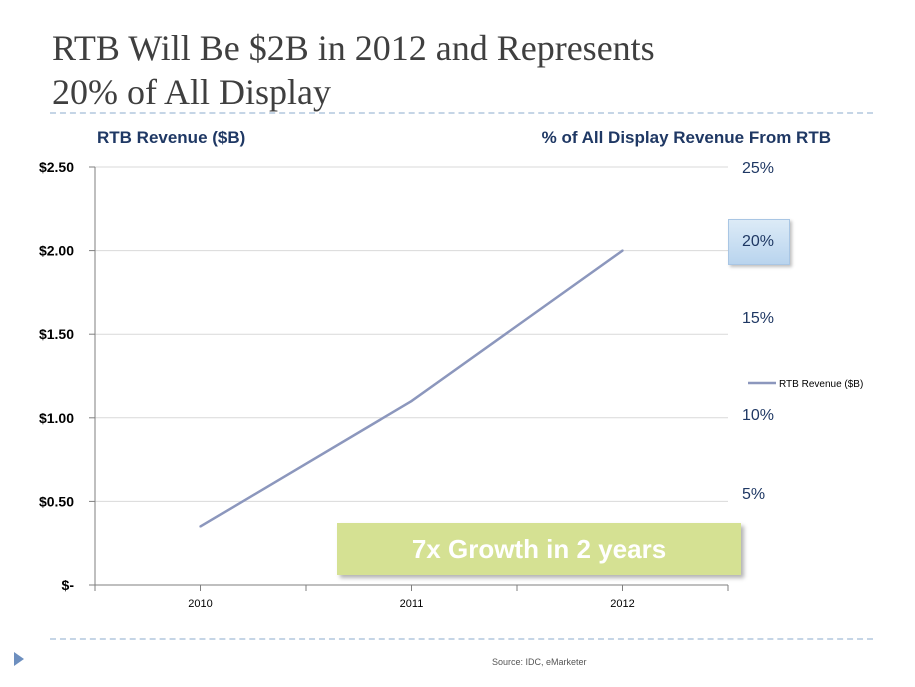 The width and height of the screenshot is (915, 687). I want to click on y-tick-label: $-, so click(68, 585).